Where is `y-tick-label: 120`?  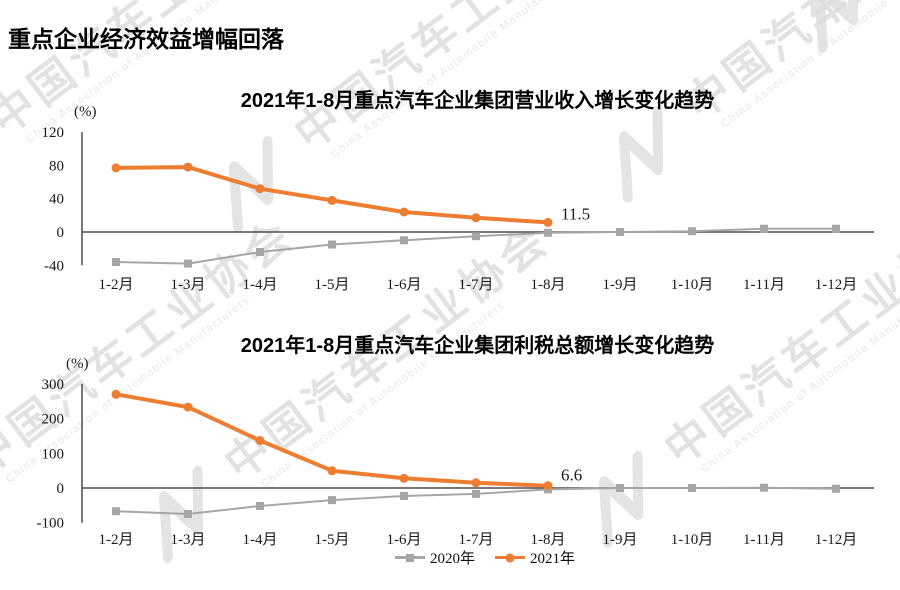
y-tick-label: 120 is located at coordinates (53, 133).